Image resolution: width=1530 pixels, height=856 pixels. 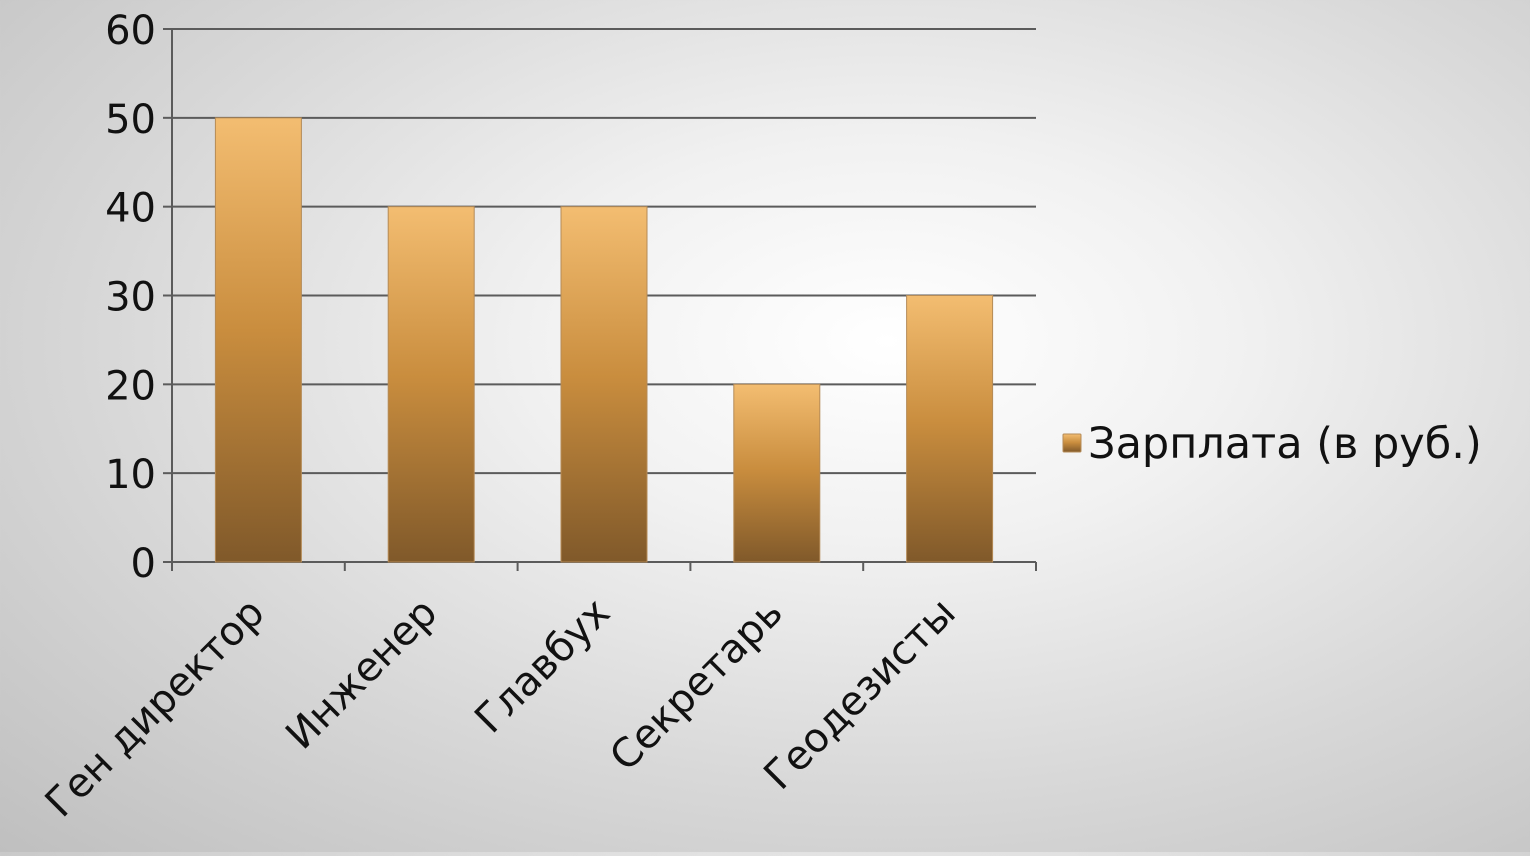 I want to click on y-tick-label-10: 10, so click(x=130, y=475).